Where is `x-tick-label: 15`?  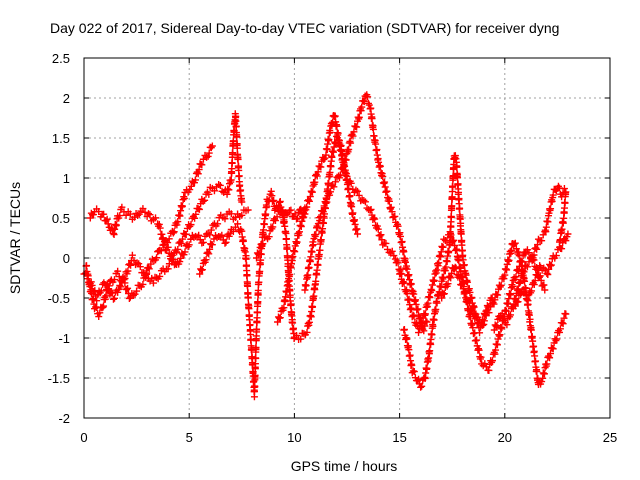 x-tick-label: 15 is located at coordinates (399, 437).